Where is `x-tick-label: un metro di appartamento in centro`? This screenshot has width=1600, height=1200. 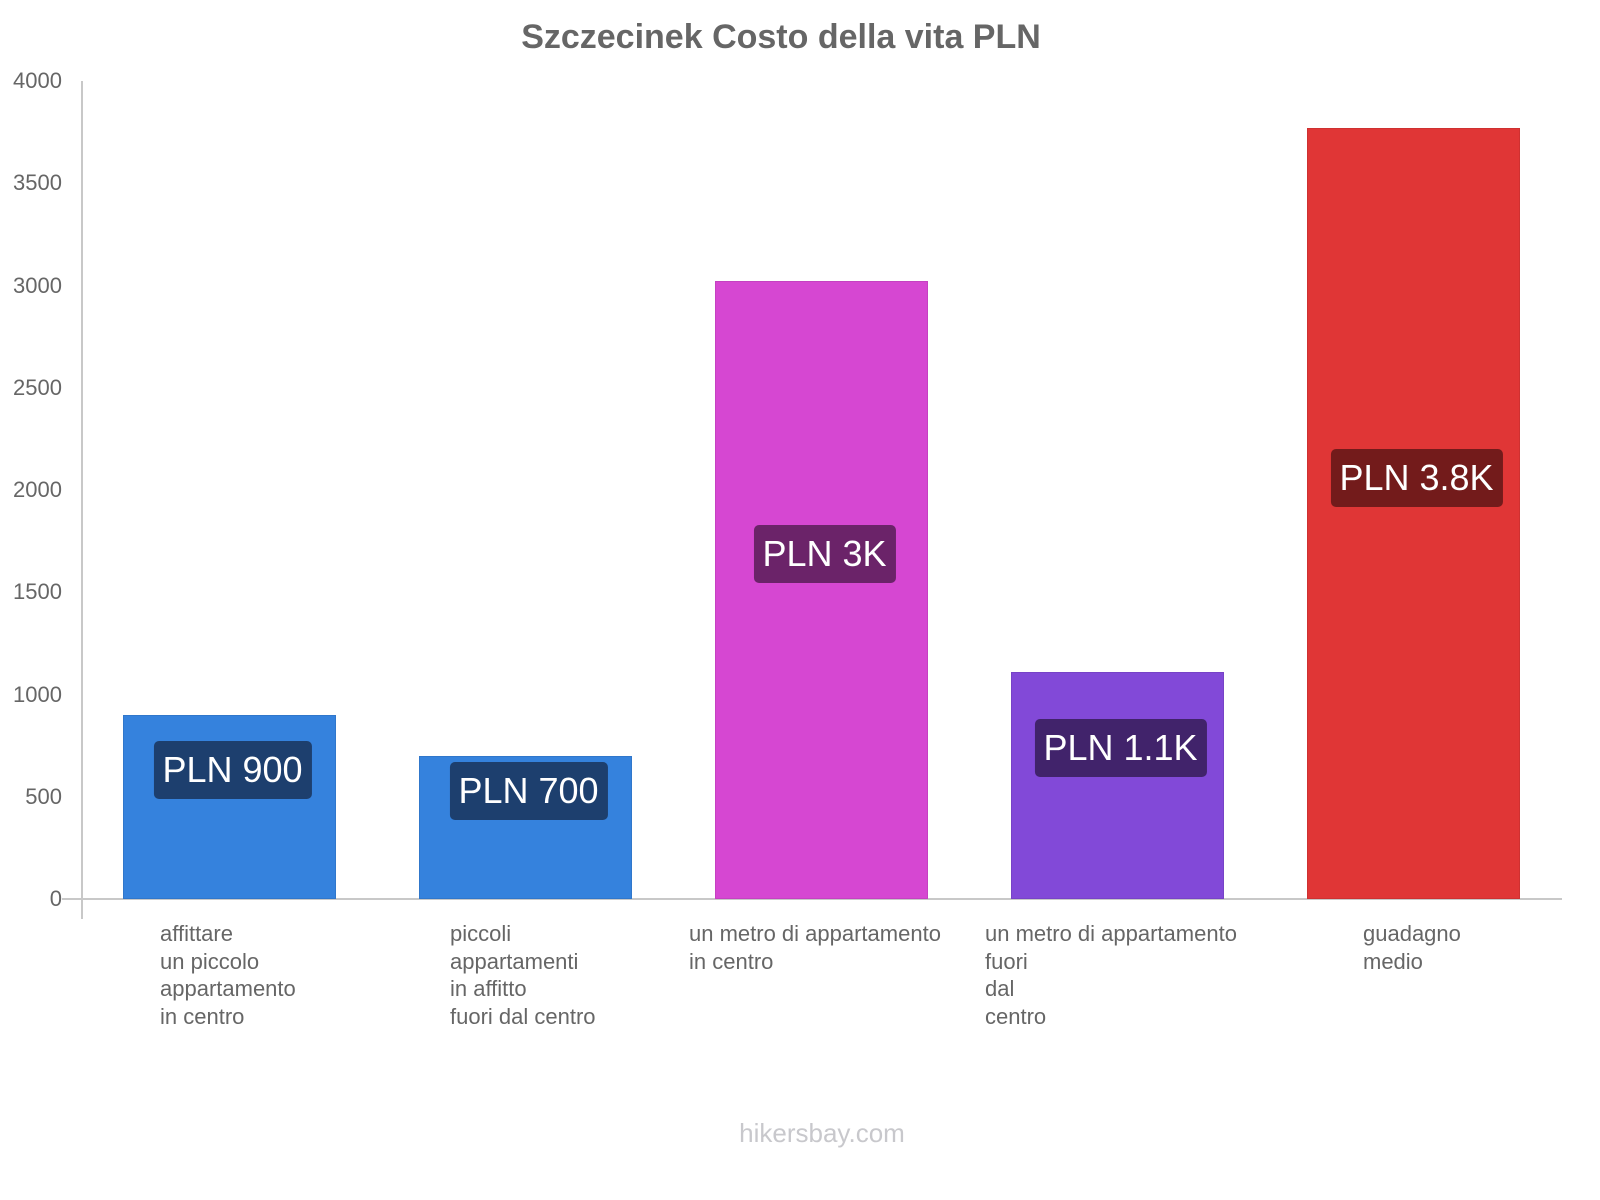 x-tick-label: un metro di appartamento in centro is located at coordinates (815, 947).